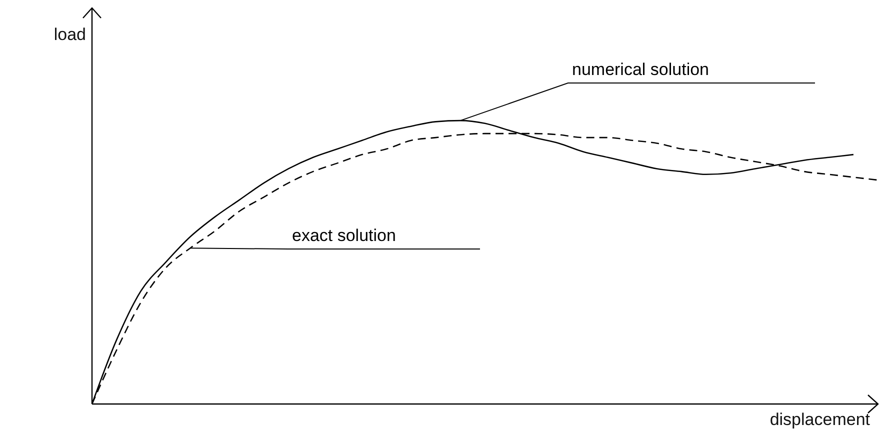  Describe the element at coordinates (820, 419) in the screenshot. I see `x-axis-title: displacement` at that location.